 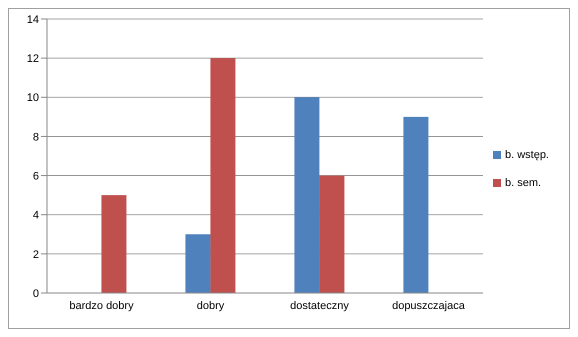 I want to click on x-tick-label: bardzo dobry, so click(x=101, y=306).